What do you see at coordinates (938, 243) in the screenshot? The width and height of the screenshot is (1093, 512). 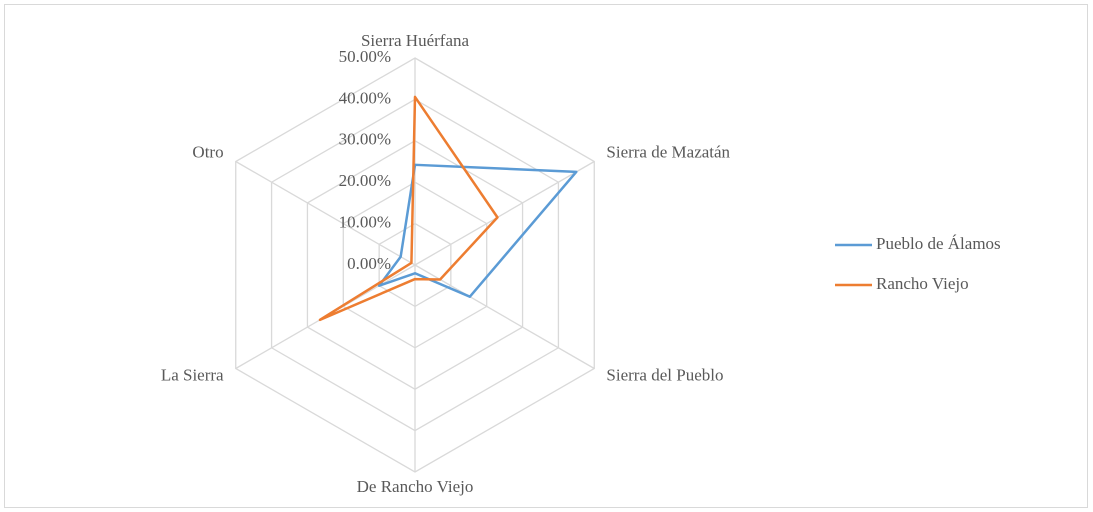 I see `legend-label: Pueblo de Álamos` at bounding box center [938, 243].